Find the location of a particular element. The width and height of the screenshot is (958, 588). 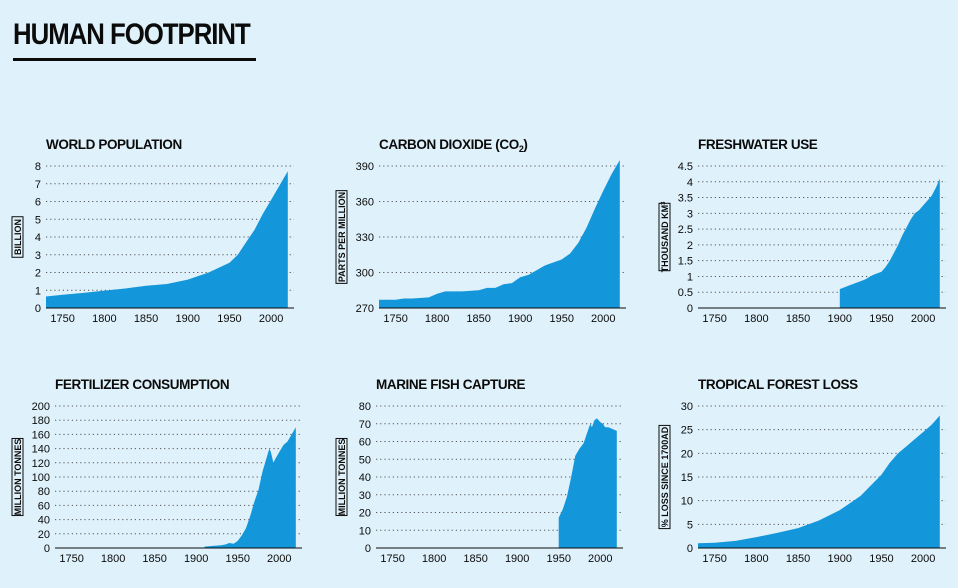

y-tick-label: 1.5 is located at coordinates (685, 262).